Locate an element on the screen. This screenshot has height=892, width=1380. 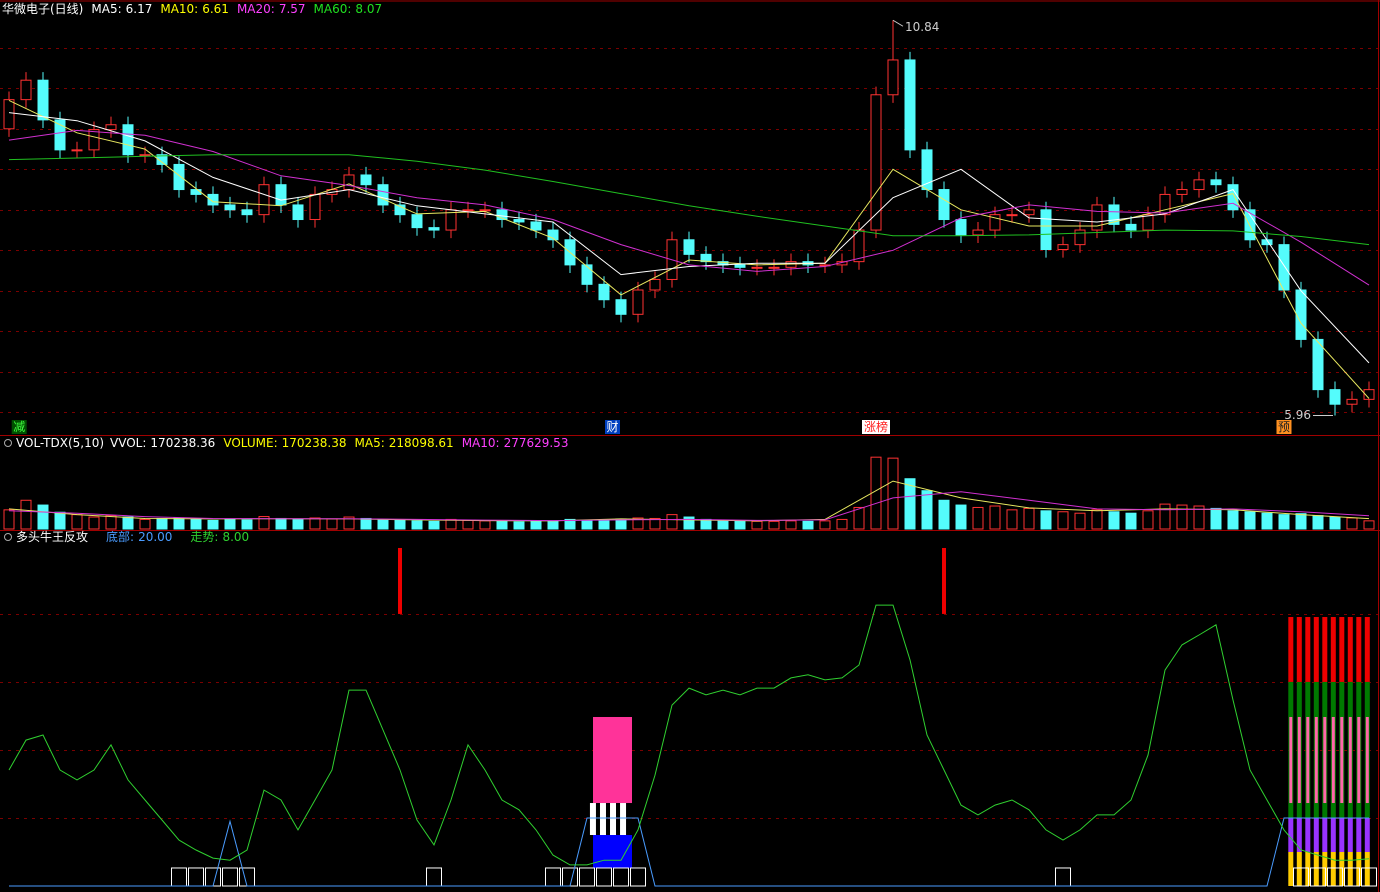
event-tag: 财 is located at coordinates (612, 427).